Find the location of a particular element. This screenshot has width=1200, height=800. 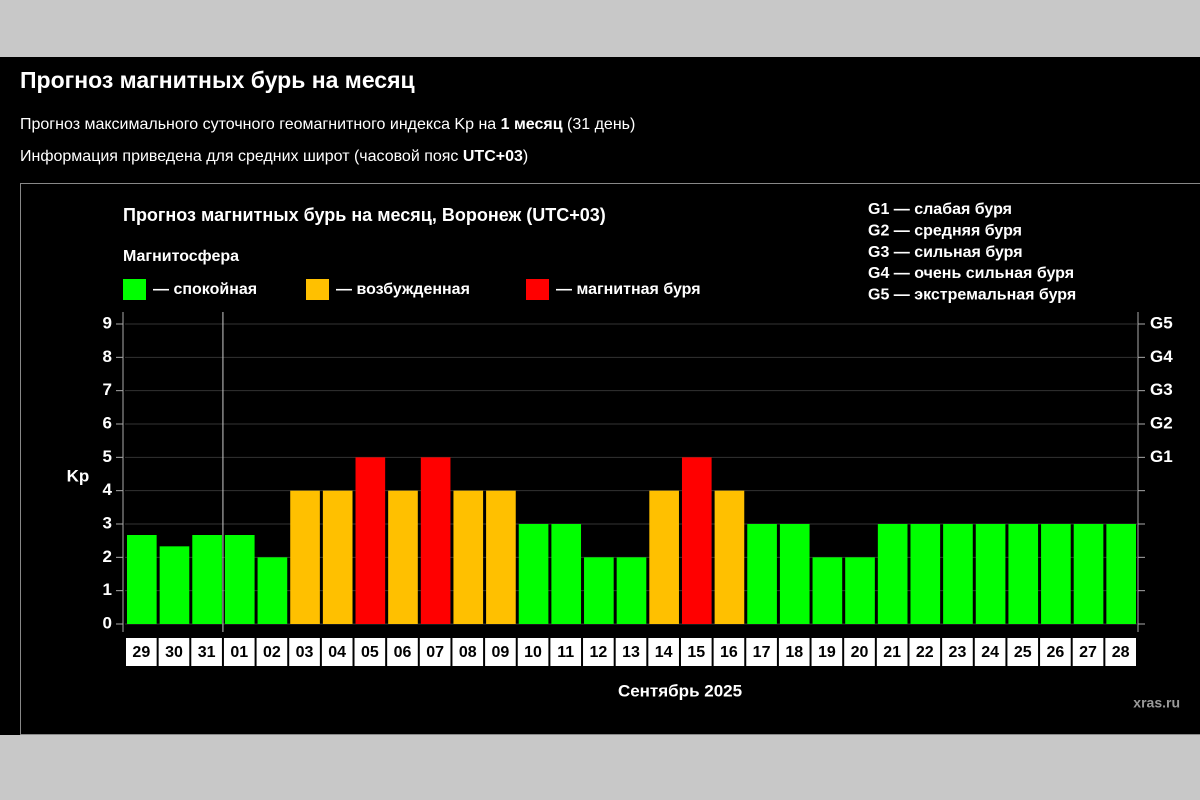

x-tick-label: 01 is located at coordinates (239, 652).